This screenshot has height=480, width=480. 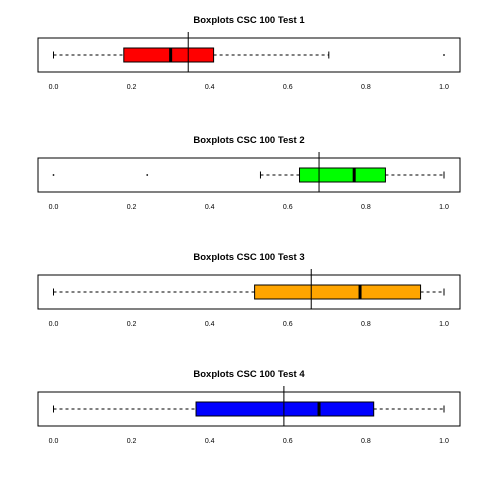 What do you see at coordinates (249, 374) in the screenshot?
I see `panel-title: Boxplots CSC 100 Test 4` at bounding box center [249, 374].